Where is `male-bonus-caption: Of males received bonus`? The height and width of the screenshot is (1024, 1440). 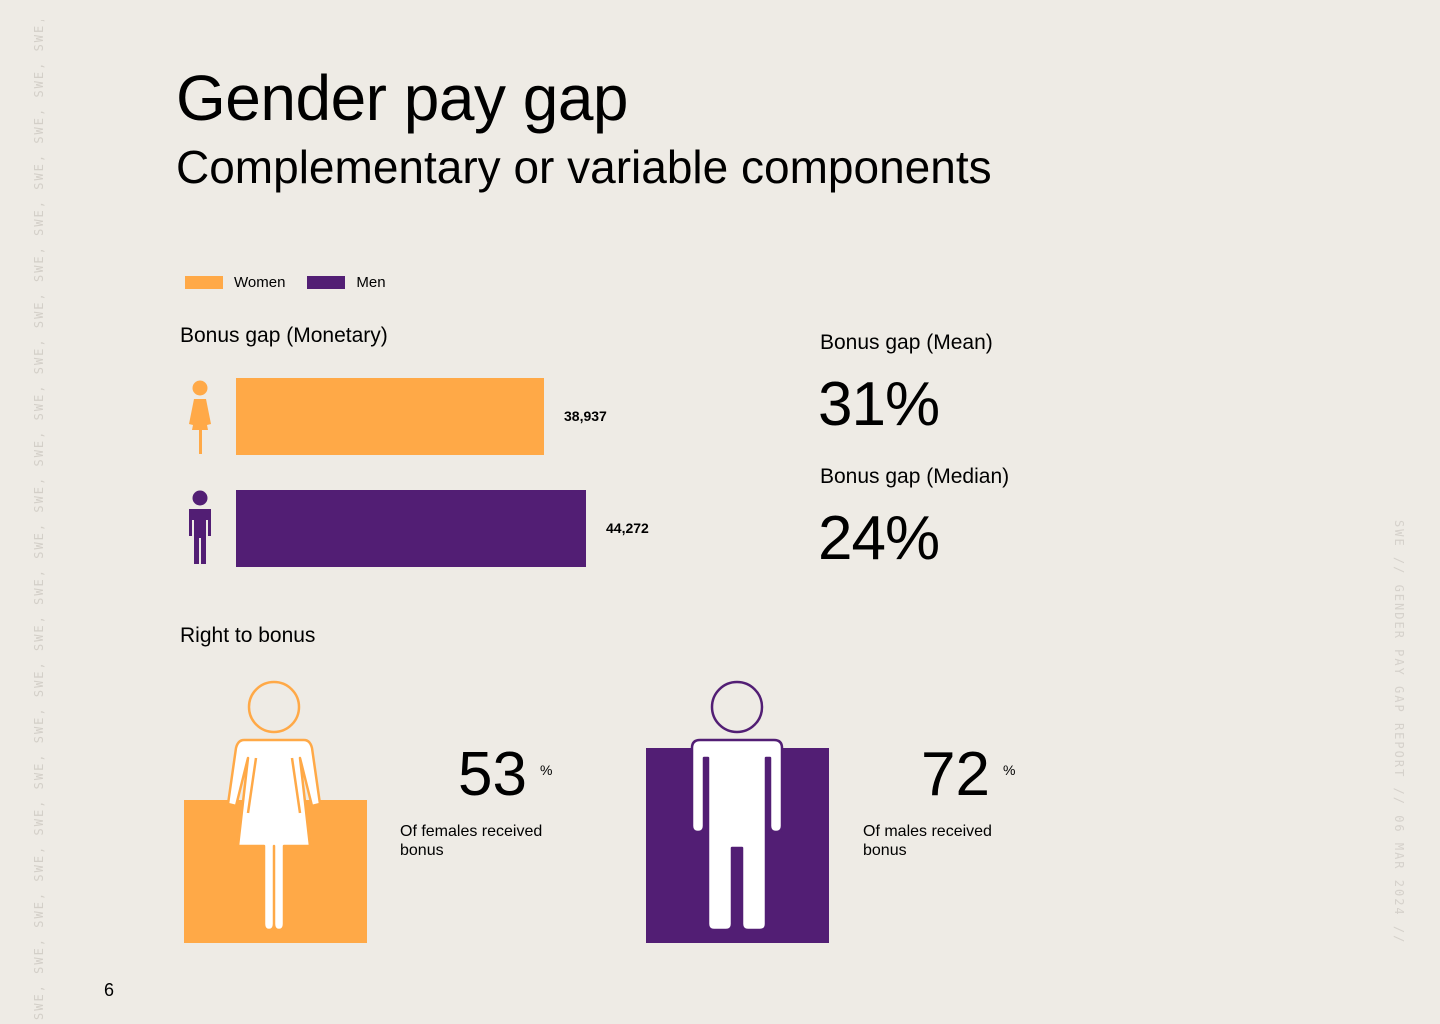
male-bonus-caption: Of males received bonus is located at coordinates (927, 841).